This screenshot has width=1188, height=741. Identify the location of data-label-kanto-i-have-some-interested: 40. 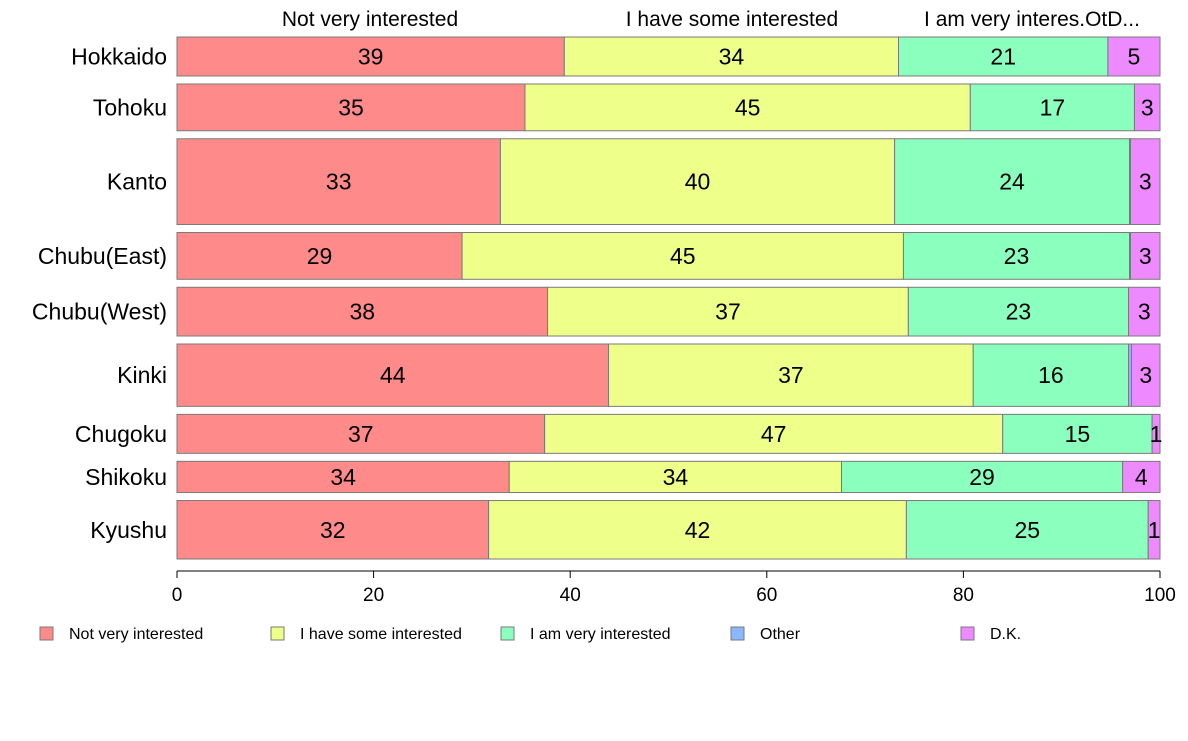
(698, 182).